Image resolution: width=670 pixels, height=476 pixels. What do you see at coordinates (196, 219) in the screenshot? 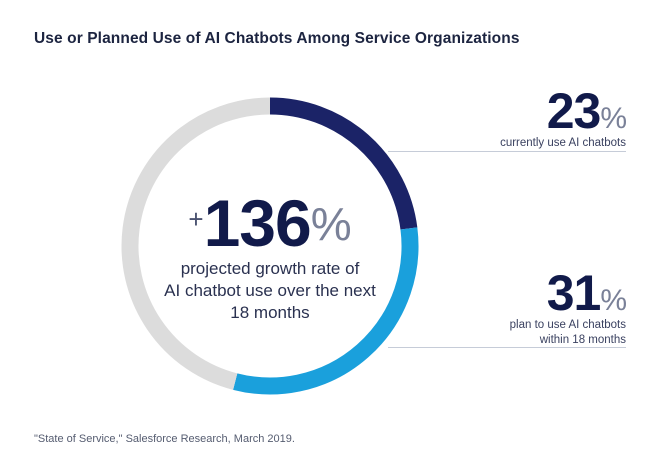
I see `growth-prefix: +` at bounding box center [196, 219].